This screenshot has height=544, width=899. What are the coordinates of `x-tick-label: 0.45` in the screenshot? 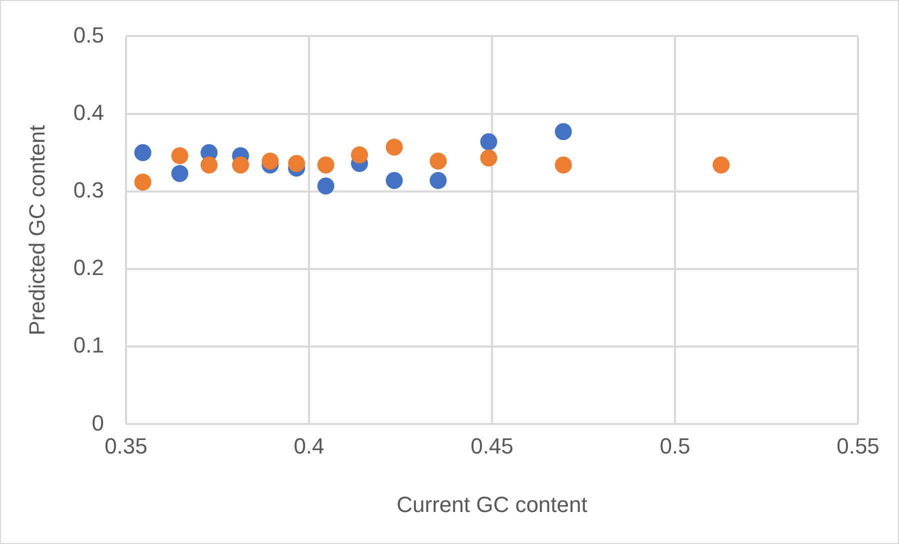 It's located at (492, 445).